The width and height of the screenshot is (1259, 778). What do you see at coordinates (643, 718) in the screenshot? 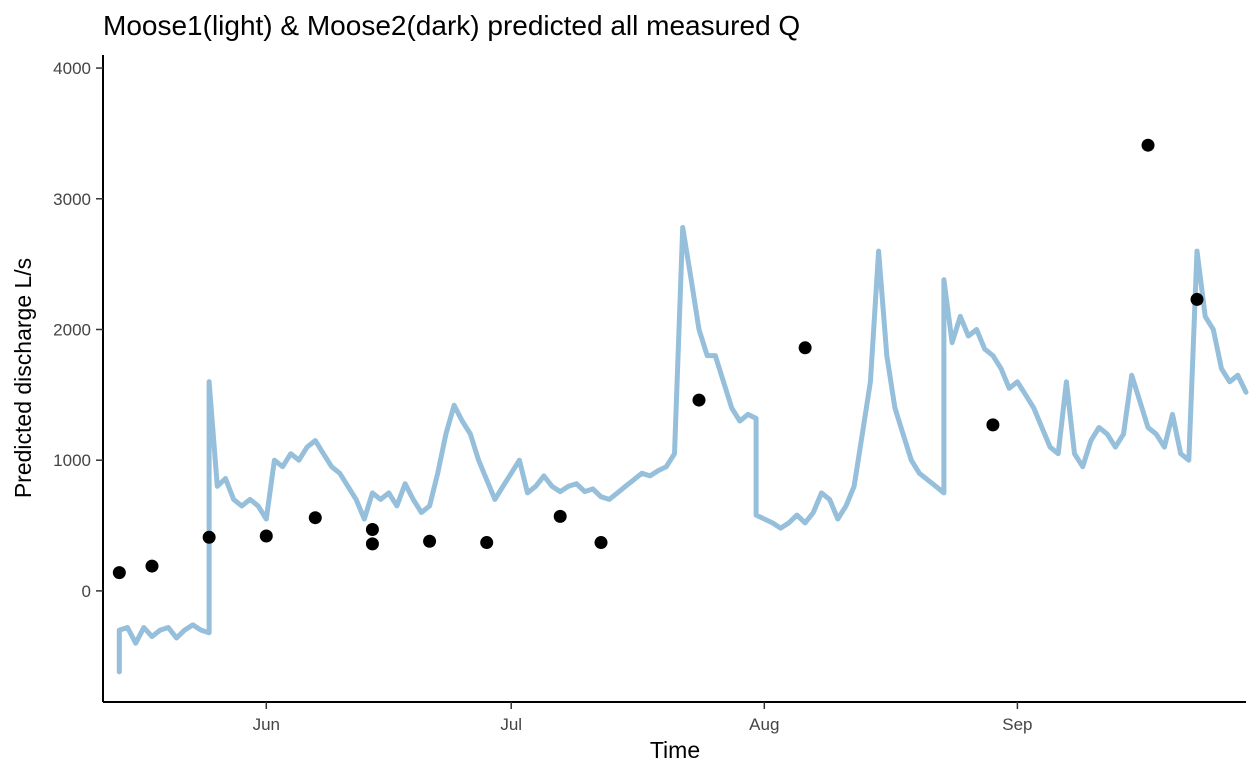
I see `x-axis-ticks: Jun Jul Aug Sep` at bounding box center [643, 718].